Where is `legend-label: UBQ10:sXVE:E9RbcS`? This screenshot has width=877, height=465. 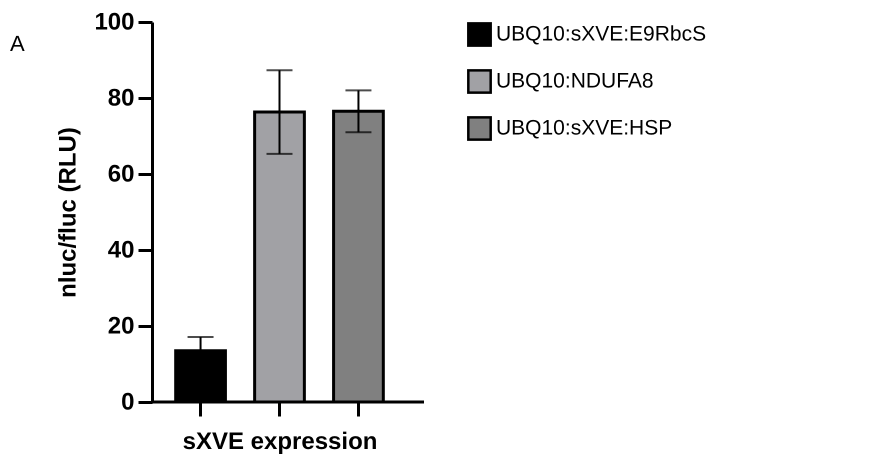
legend-label: UBQ10:sXVE:E9RbcS is located at coordinates (601, 34).